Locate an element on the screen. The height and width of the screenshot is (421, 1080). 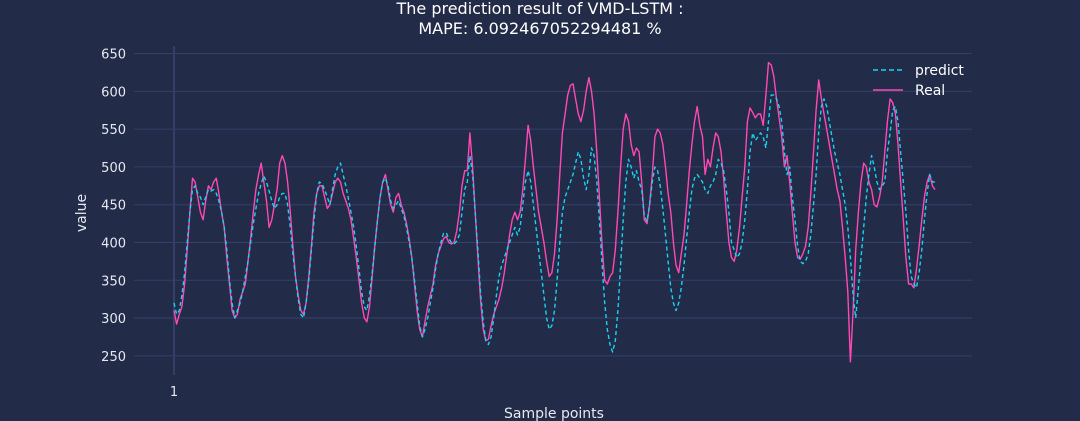
y-tick-label: 650 is located at coordinates (113, 55).